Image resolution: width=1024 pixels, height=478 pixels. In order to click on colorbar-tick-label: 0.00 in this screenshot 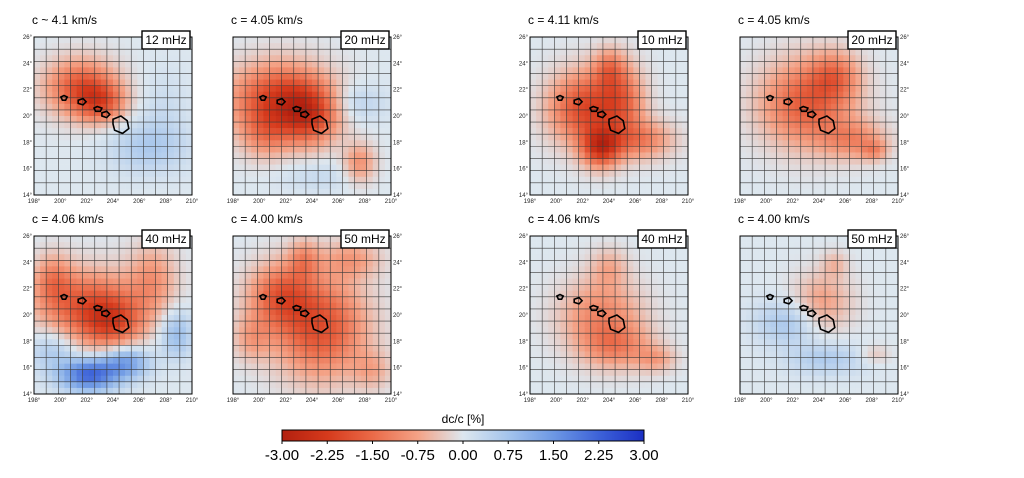, I will do `click(463, 455)`.